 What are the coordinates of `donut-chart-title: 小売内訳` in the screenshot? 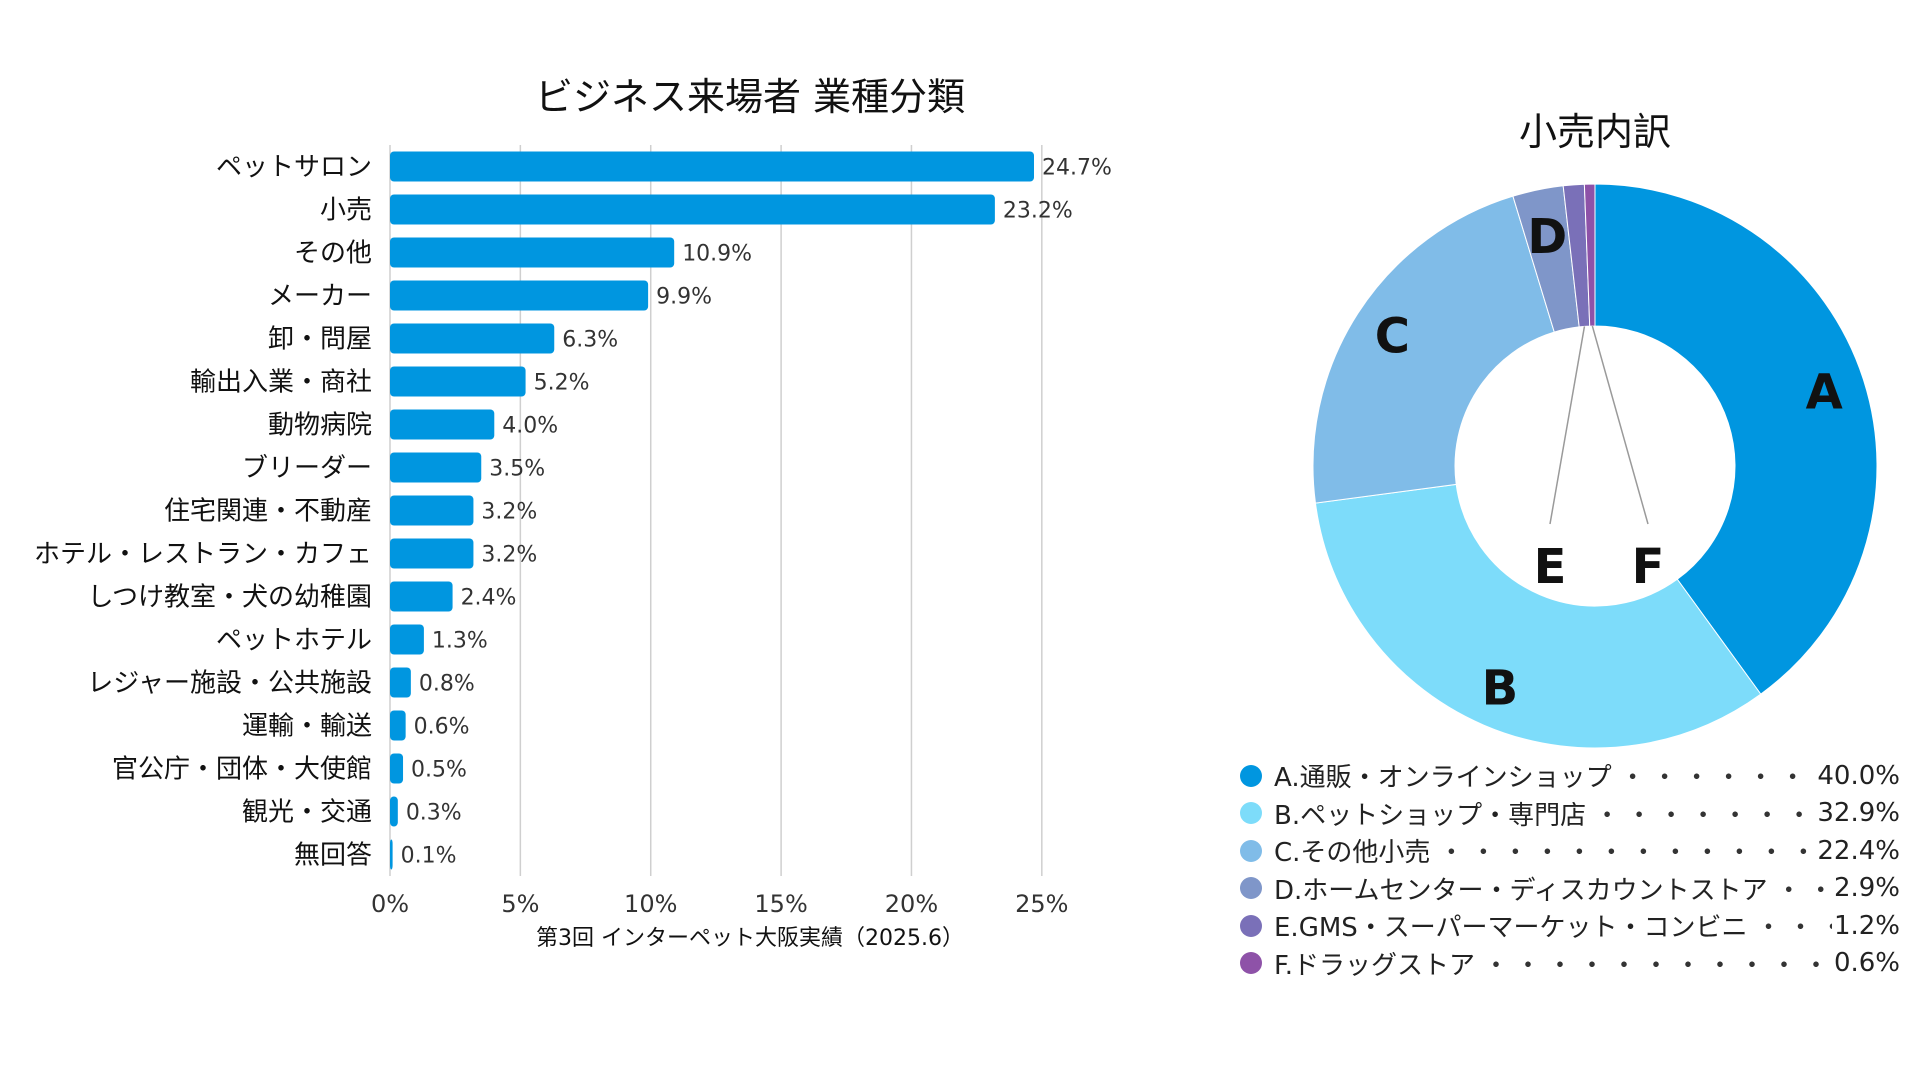 It's located at (1595, 132).